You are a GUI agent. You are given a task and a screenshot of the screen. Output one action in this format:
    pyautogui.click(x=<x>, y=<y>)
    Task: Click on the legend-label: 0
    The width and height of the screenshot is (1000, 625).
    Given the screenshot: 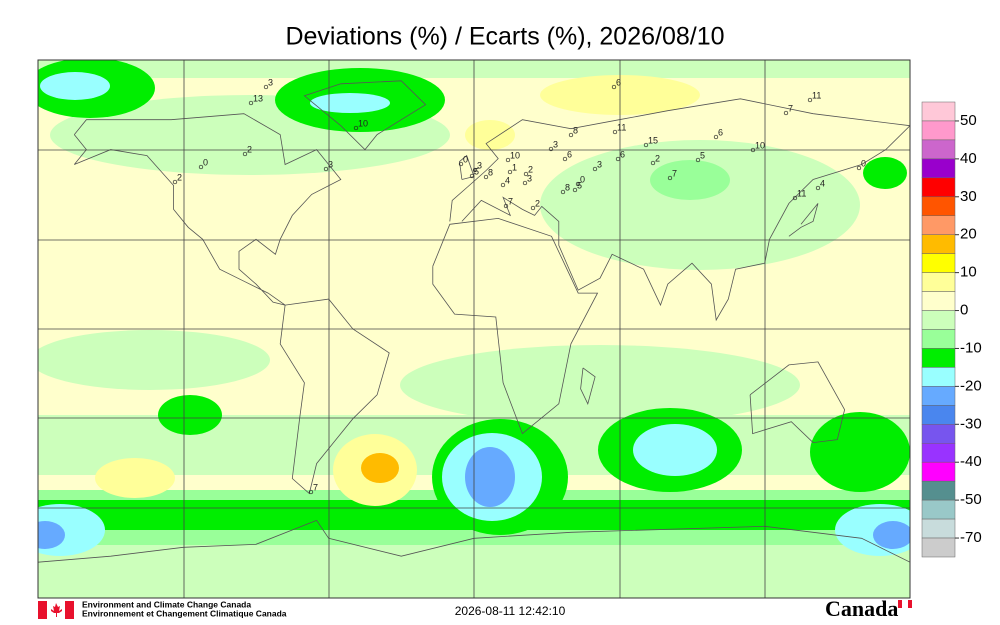 What is the action you would take?
    pyautogui.click(x=964, y=310)
    